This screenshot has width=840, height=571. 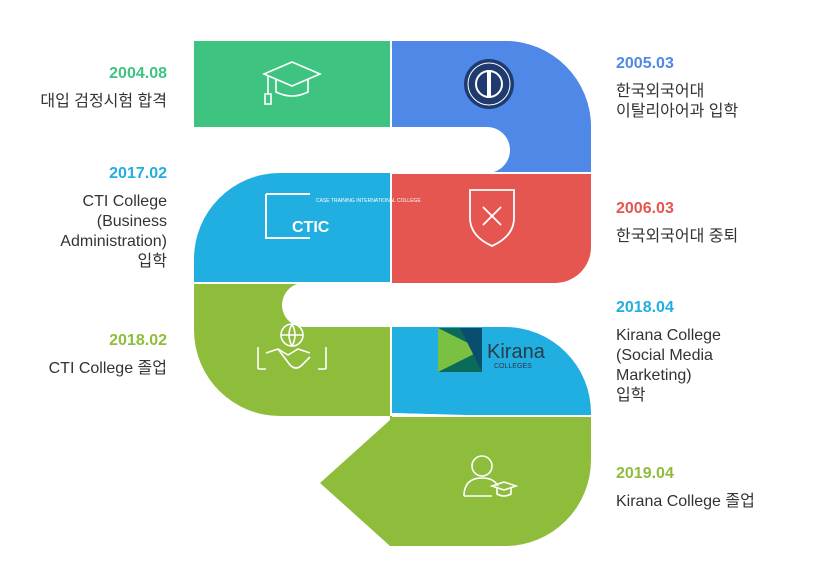 I want to click on milestone-text: (Business, so click(x=131, y=221).